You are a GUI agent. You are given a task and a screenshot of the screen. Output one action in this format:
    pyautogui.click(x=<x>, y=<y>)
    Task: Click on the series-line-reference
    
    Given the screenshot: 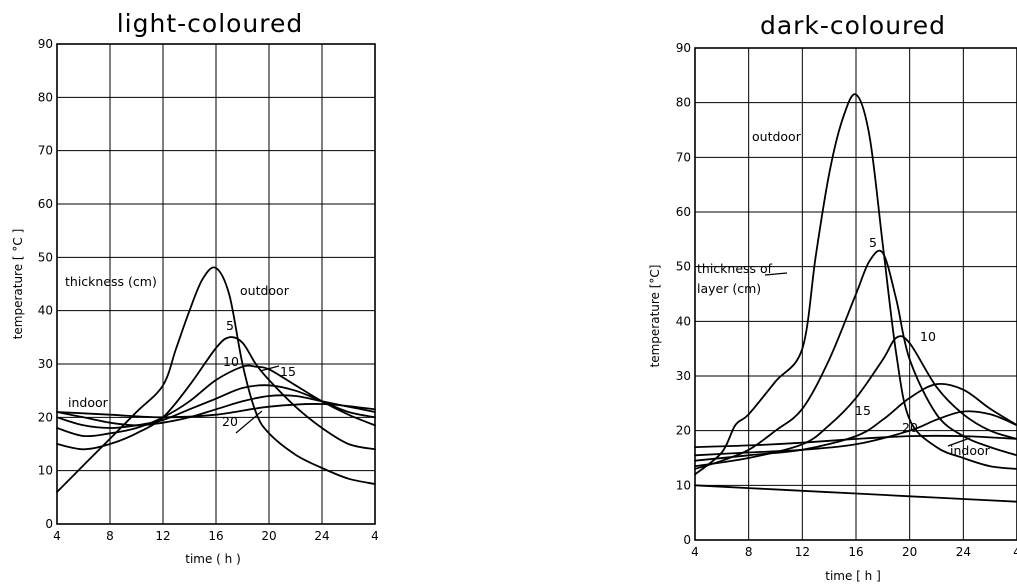 What is the action you would take?
    pyautogui.click(x=855, y=493)
    